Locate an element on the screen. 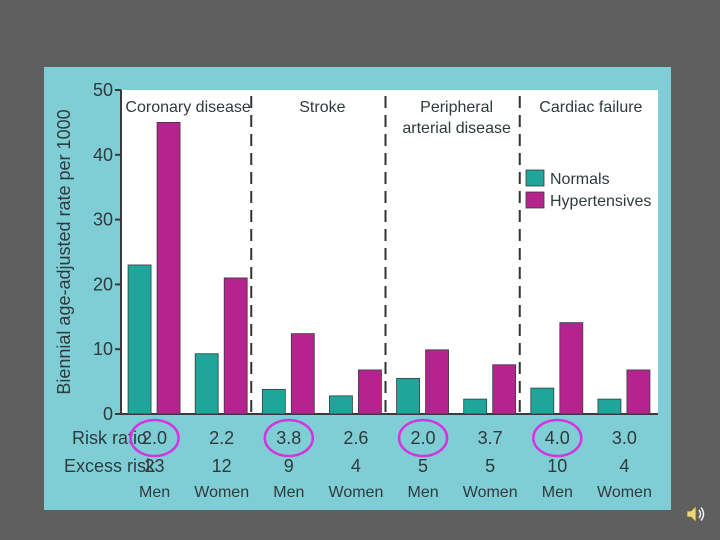 This screenshot has height=540, width=720. risk-ratio-value: 2.2 is located at coordinates (221, 438).